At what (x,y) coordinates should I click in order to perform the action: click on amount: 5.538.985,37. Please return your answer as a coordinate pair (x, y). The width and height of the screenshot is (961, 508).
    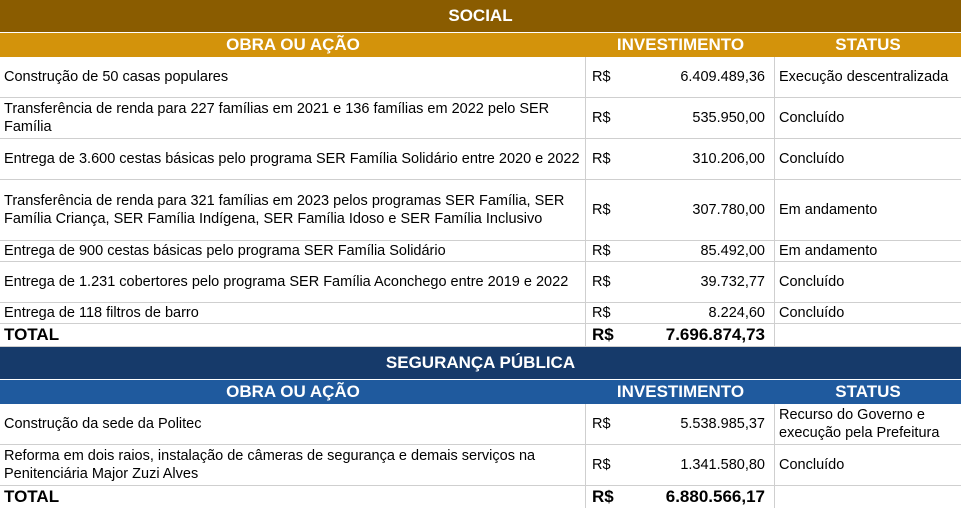
    Looking at the image, I should click on (722, 424).